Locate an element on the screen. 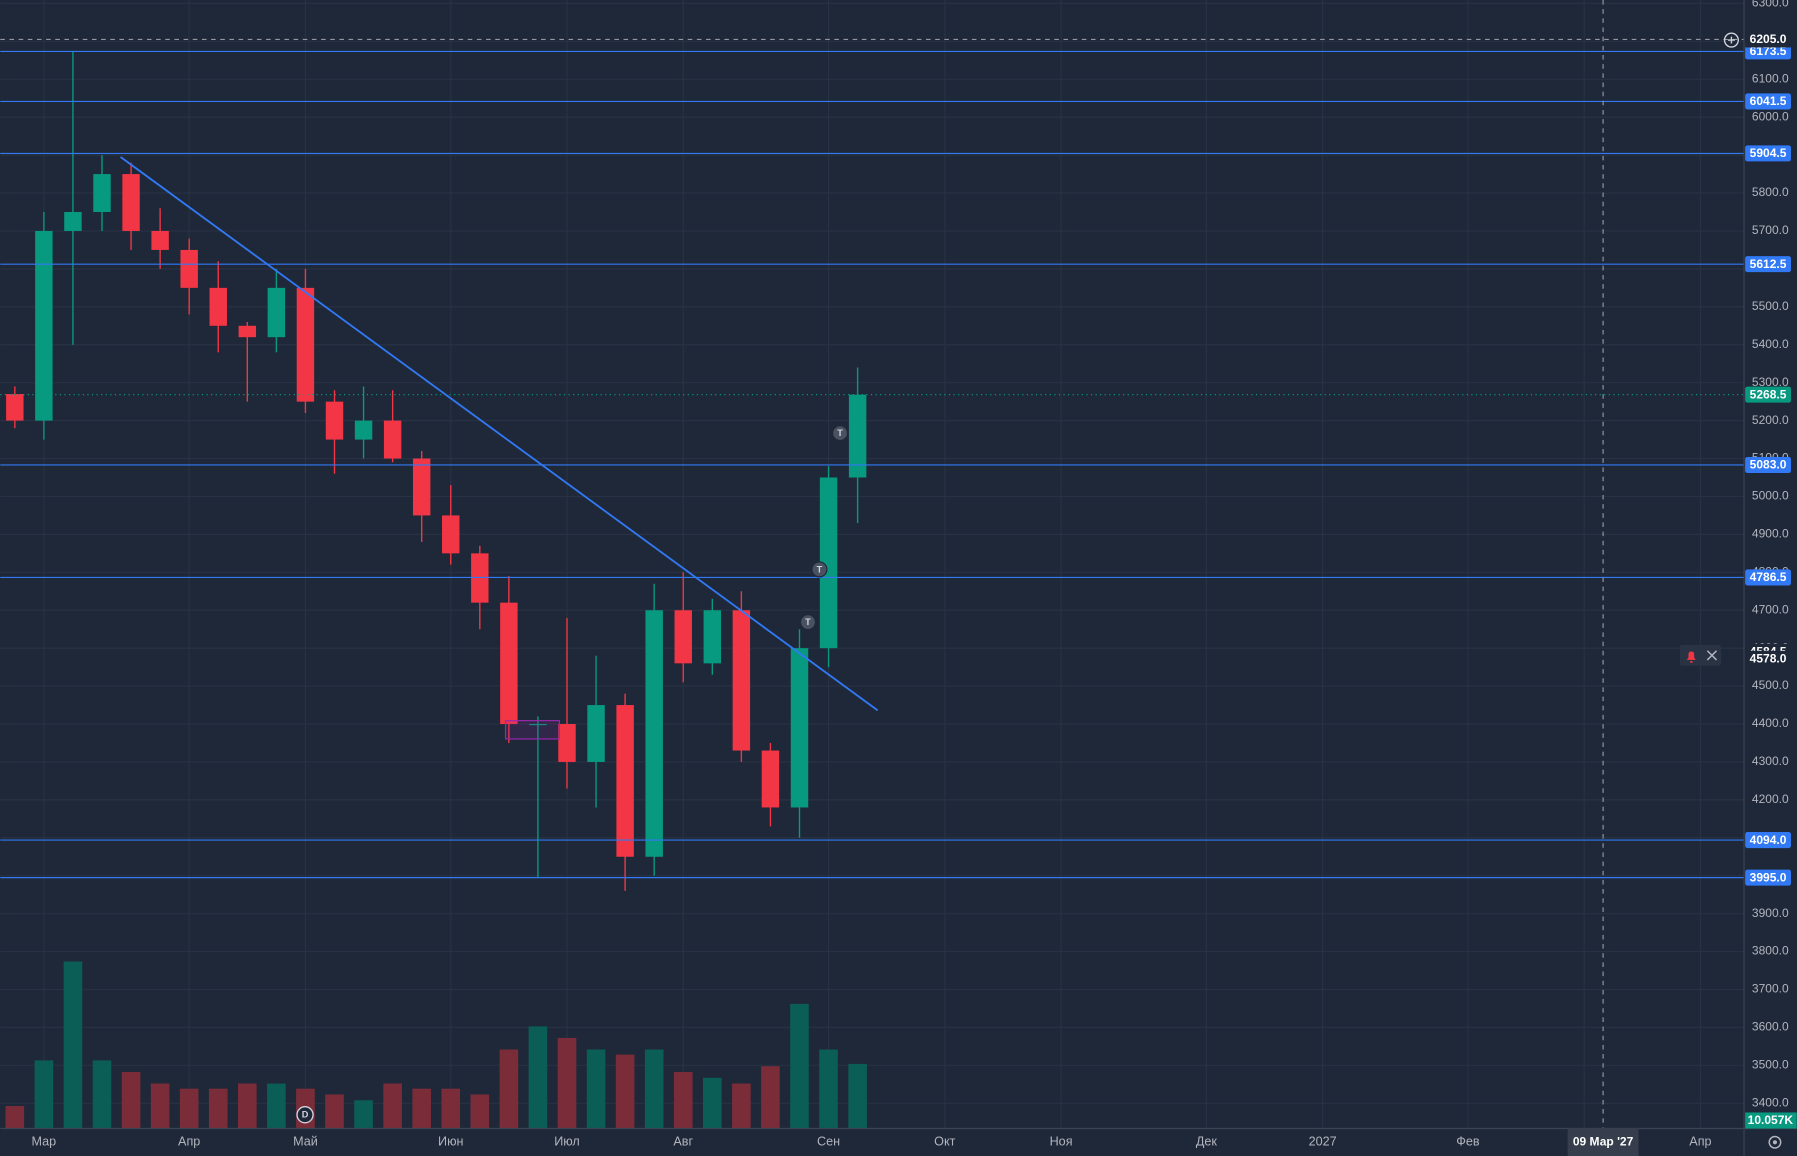 This screenshot has width=1797, height=1156. crosshair-add is located at coordinates (1731, 40).